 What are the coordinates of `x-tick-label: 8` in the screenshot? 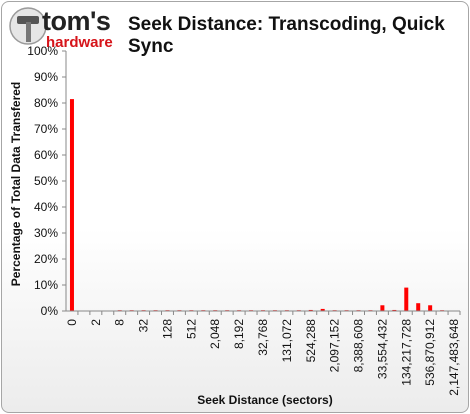 It's located at (120, 322).